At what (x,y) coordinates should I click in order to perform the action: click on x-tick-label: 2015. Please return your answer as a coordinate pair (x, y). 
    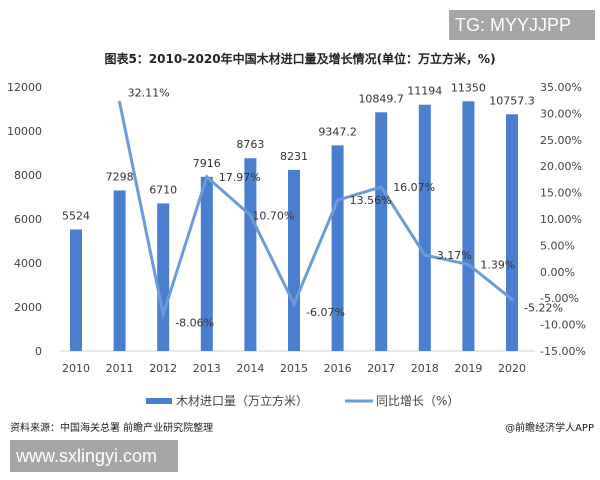
    Looking at the image, I should click on (294, 368).